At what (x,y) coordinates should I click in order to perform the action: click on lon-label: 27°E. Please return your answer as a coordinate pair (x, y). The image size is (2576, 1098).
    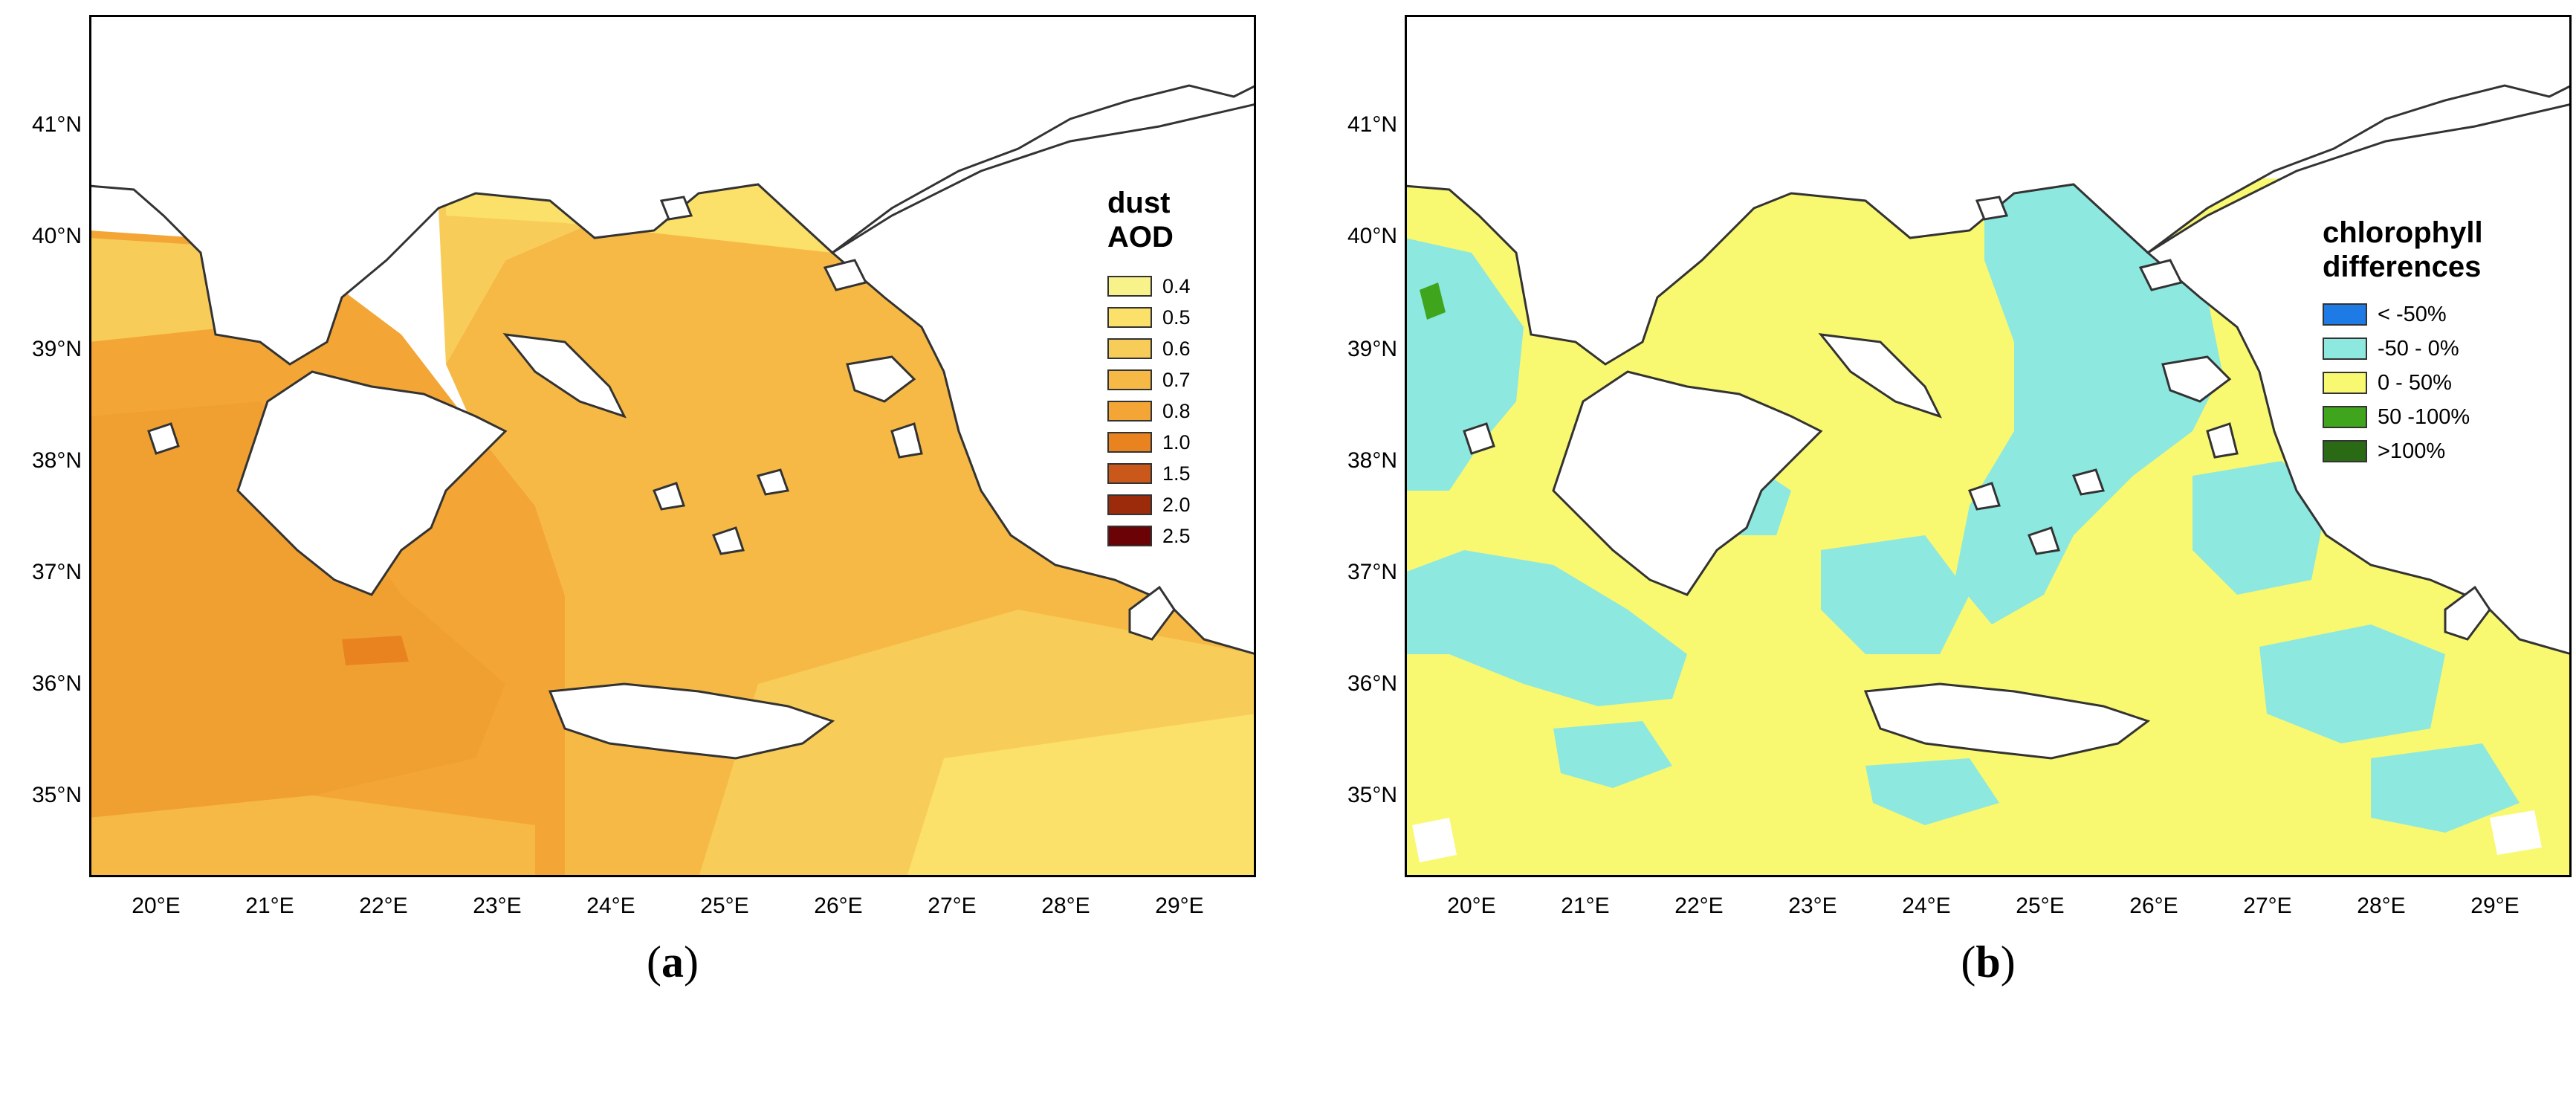
    Looking at the image, I should click on (2267, 906).